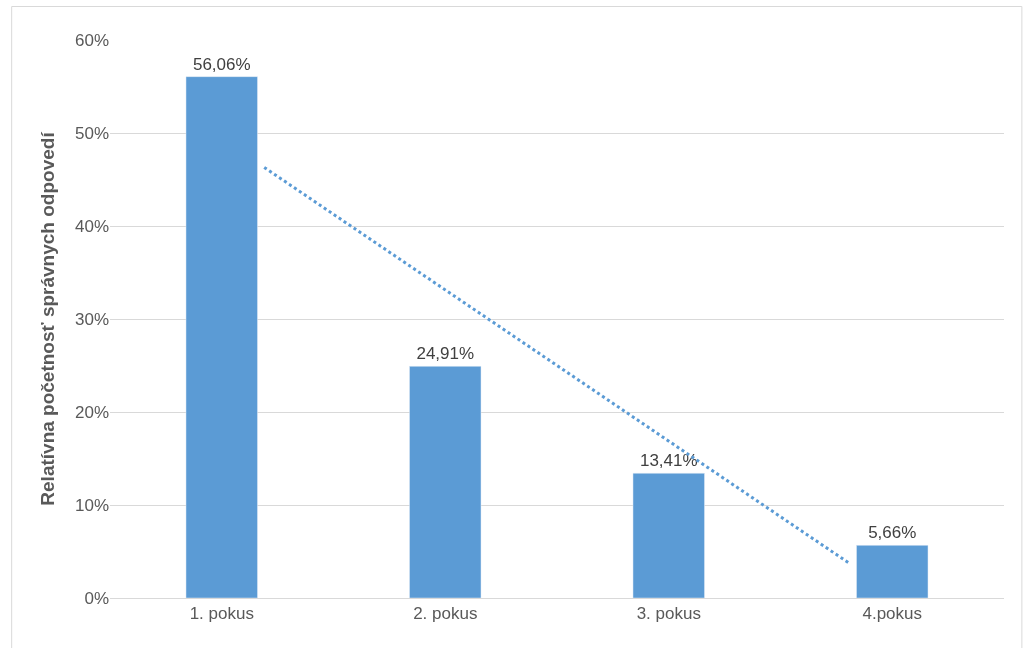 This screenshot has height=648, width=1034. Describe the element at coordinates (221, 64) in the screenshot. I see `data-label: 56,06%` at that location.